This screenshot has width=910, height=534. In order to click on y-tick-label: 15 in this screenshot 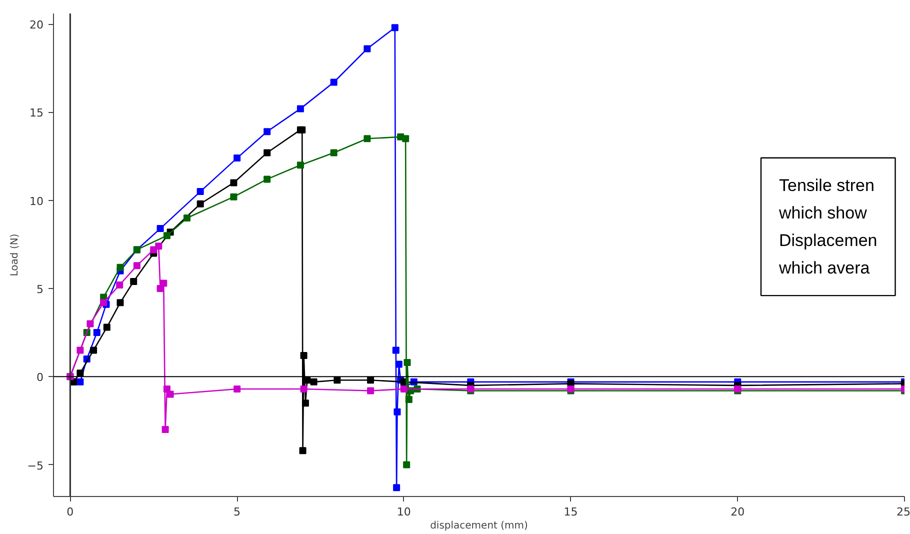, I will do `click(37, 113)`.